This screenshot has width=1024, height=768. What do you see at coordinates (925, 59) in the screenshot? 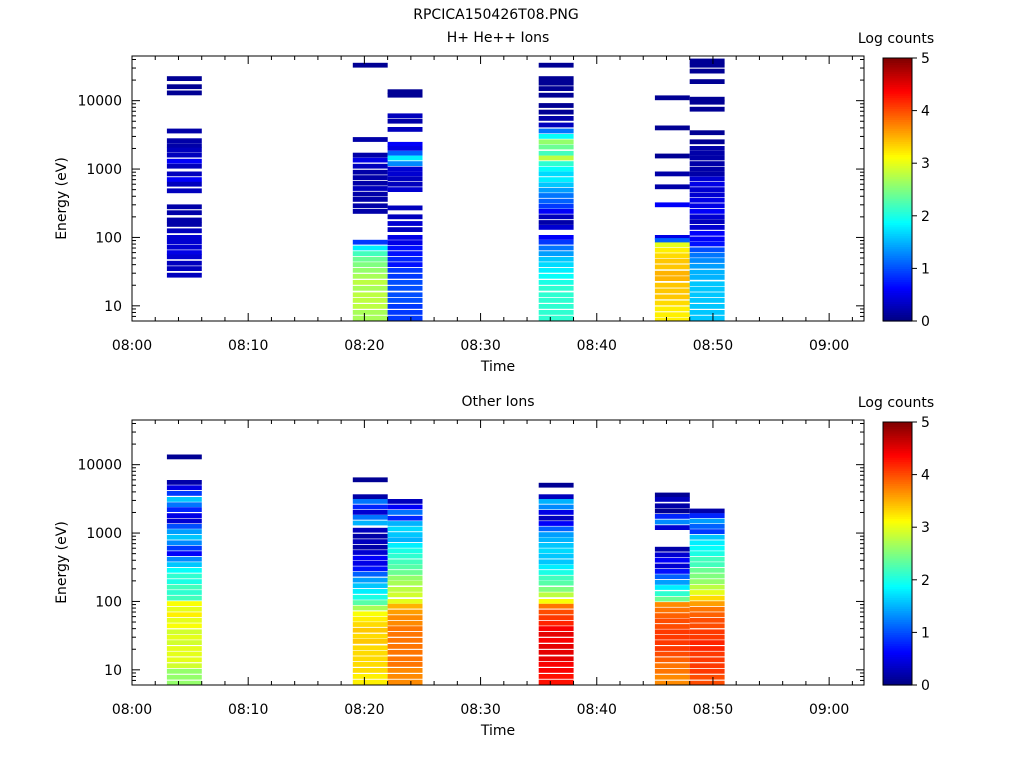
I see `colorbar-tick-label: 5` at bounding box center [925, 59].